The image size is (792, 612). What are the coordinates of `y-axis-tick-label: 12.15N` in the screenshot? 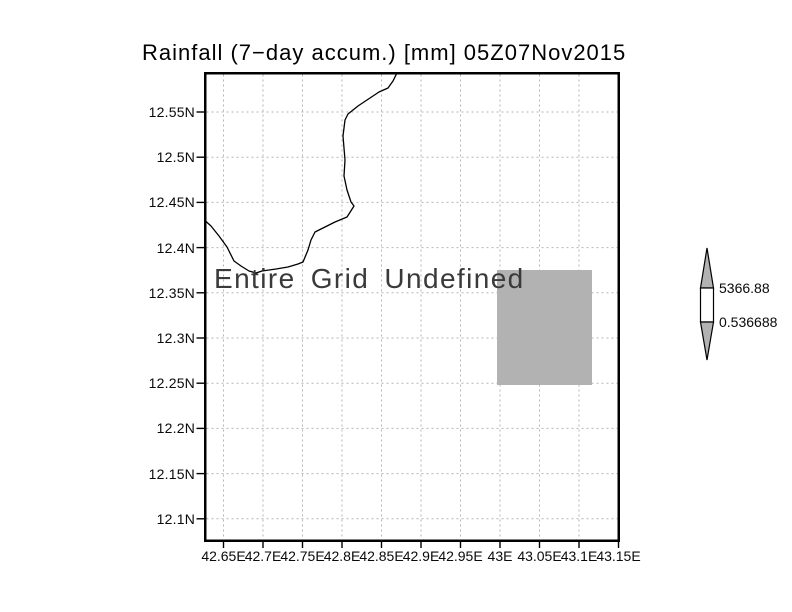 It's located at (171, 473).